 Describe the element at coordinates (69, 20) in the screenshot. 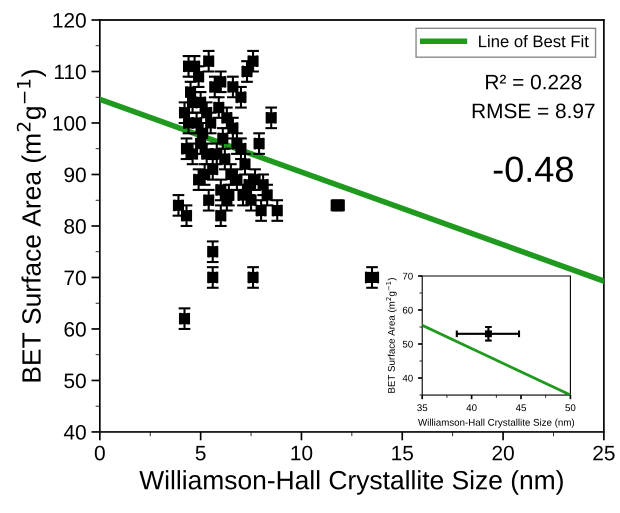

I see `y-tick-label: 120` at that location.